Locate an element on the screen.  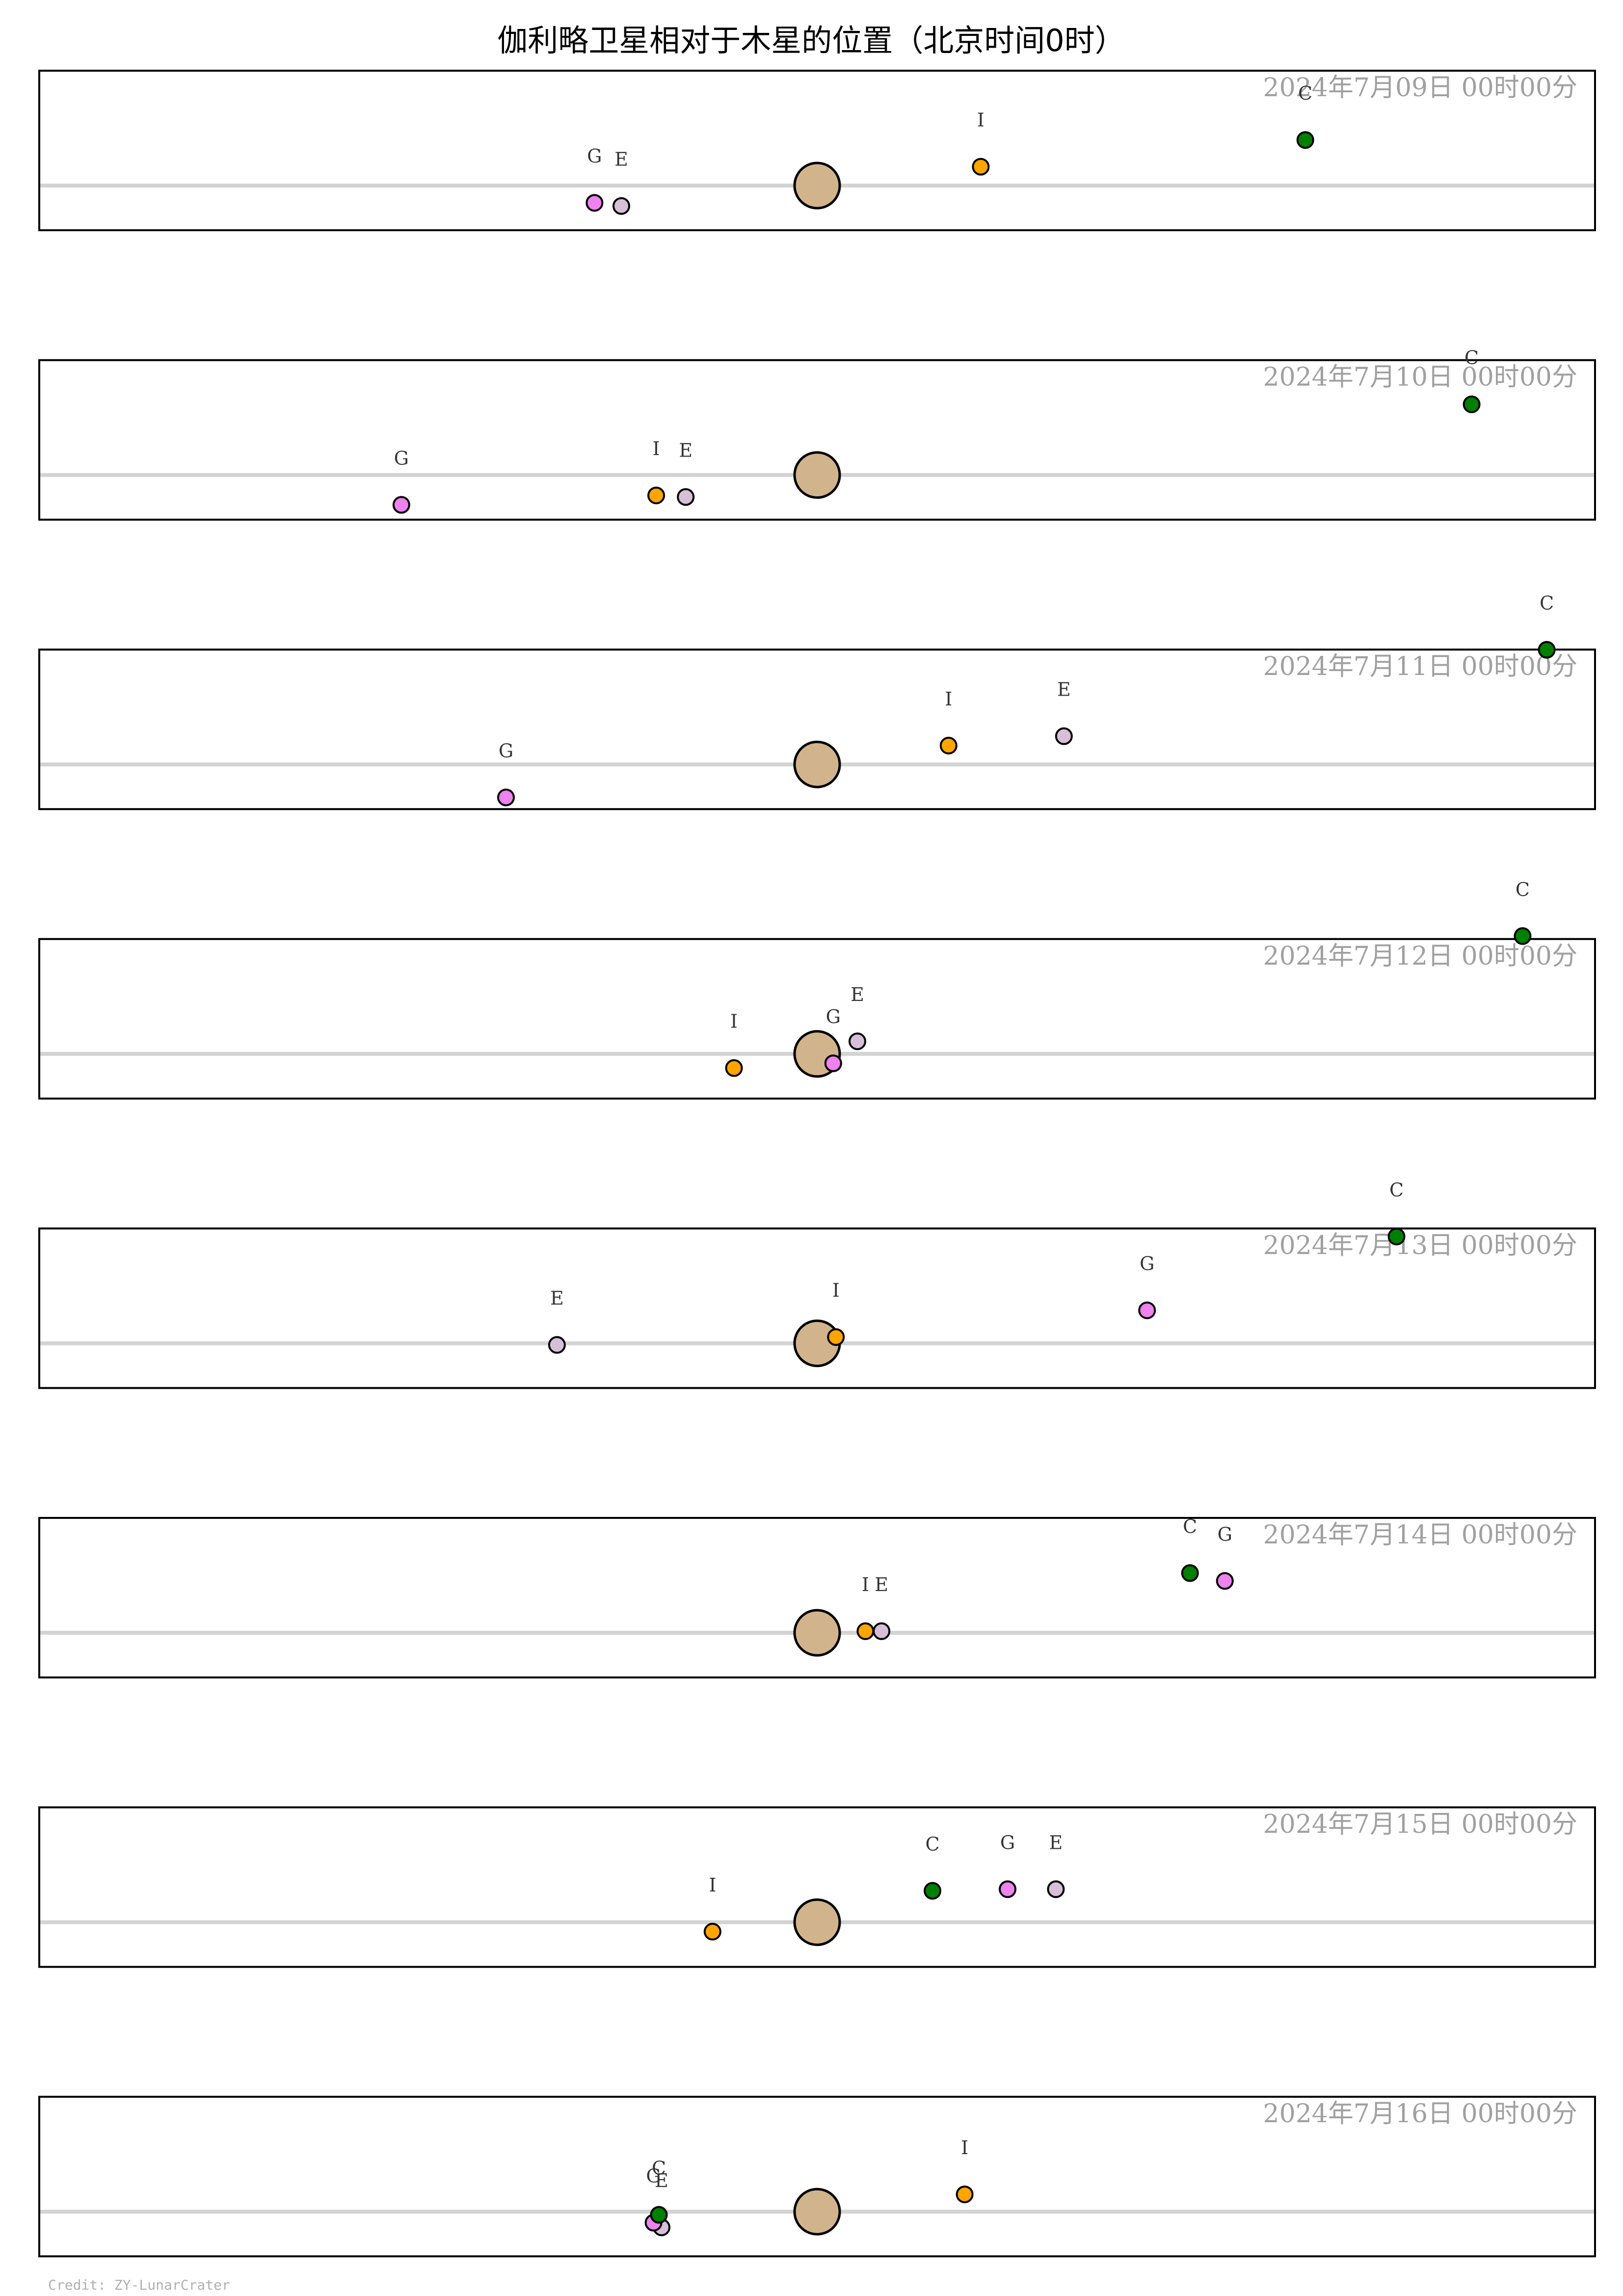
panel: 2024年7月11日 00时00分 I E G C is located at coordinates (817, 701).